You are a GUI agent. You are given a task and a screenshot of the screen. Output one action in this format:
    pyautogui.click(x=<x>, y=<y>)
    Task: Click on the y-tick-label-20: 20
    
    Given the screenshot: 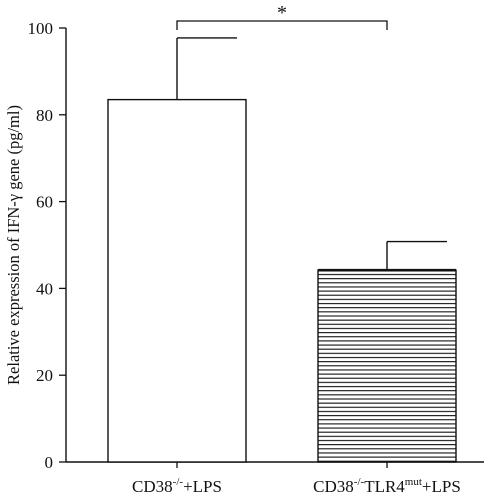 What is the action you would take?
    pyautogui.click(x=44, y=375)
    